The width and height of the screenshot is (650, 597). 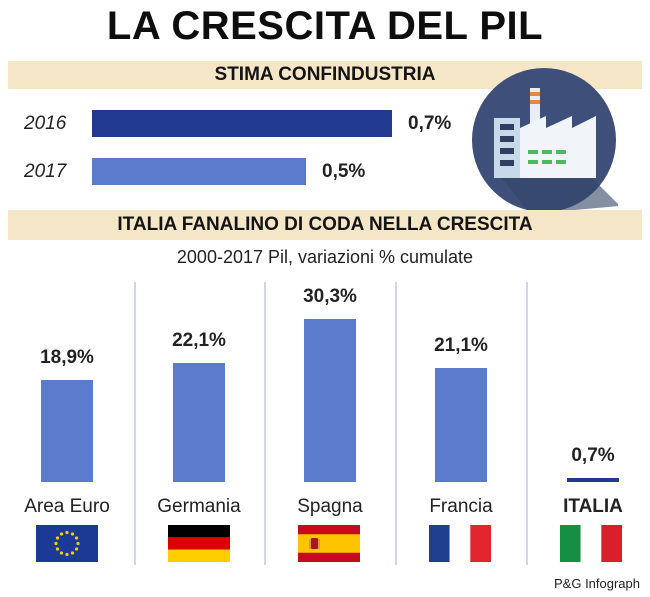 I want to click on germany-flag-icon, so click(x=199, y=543).